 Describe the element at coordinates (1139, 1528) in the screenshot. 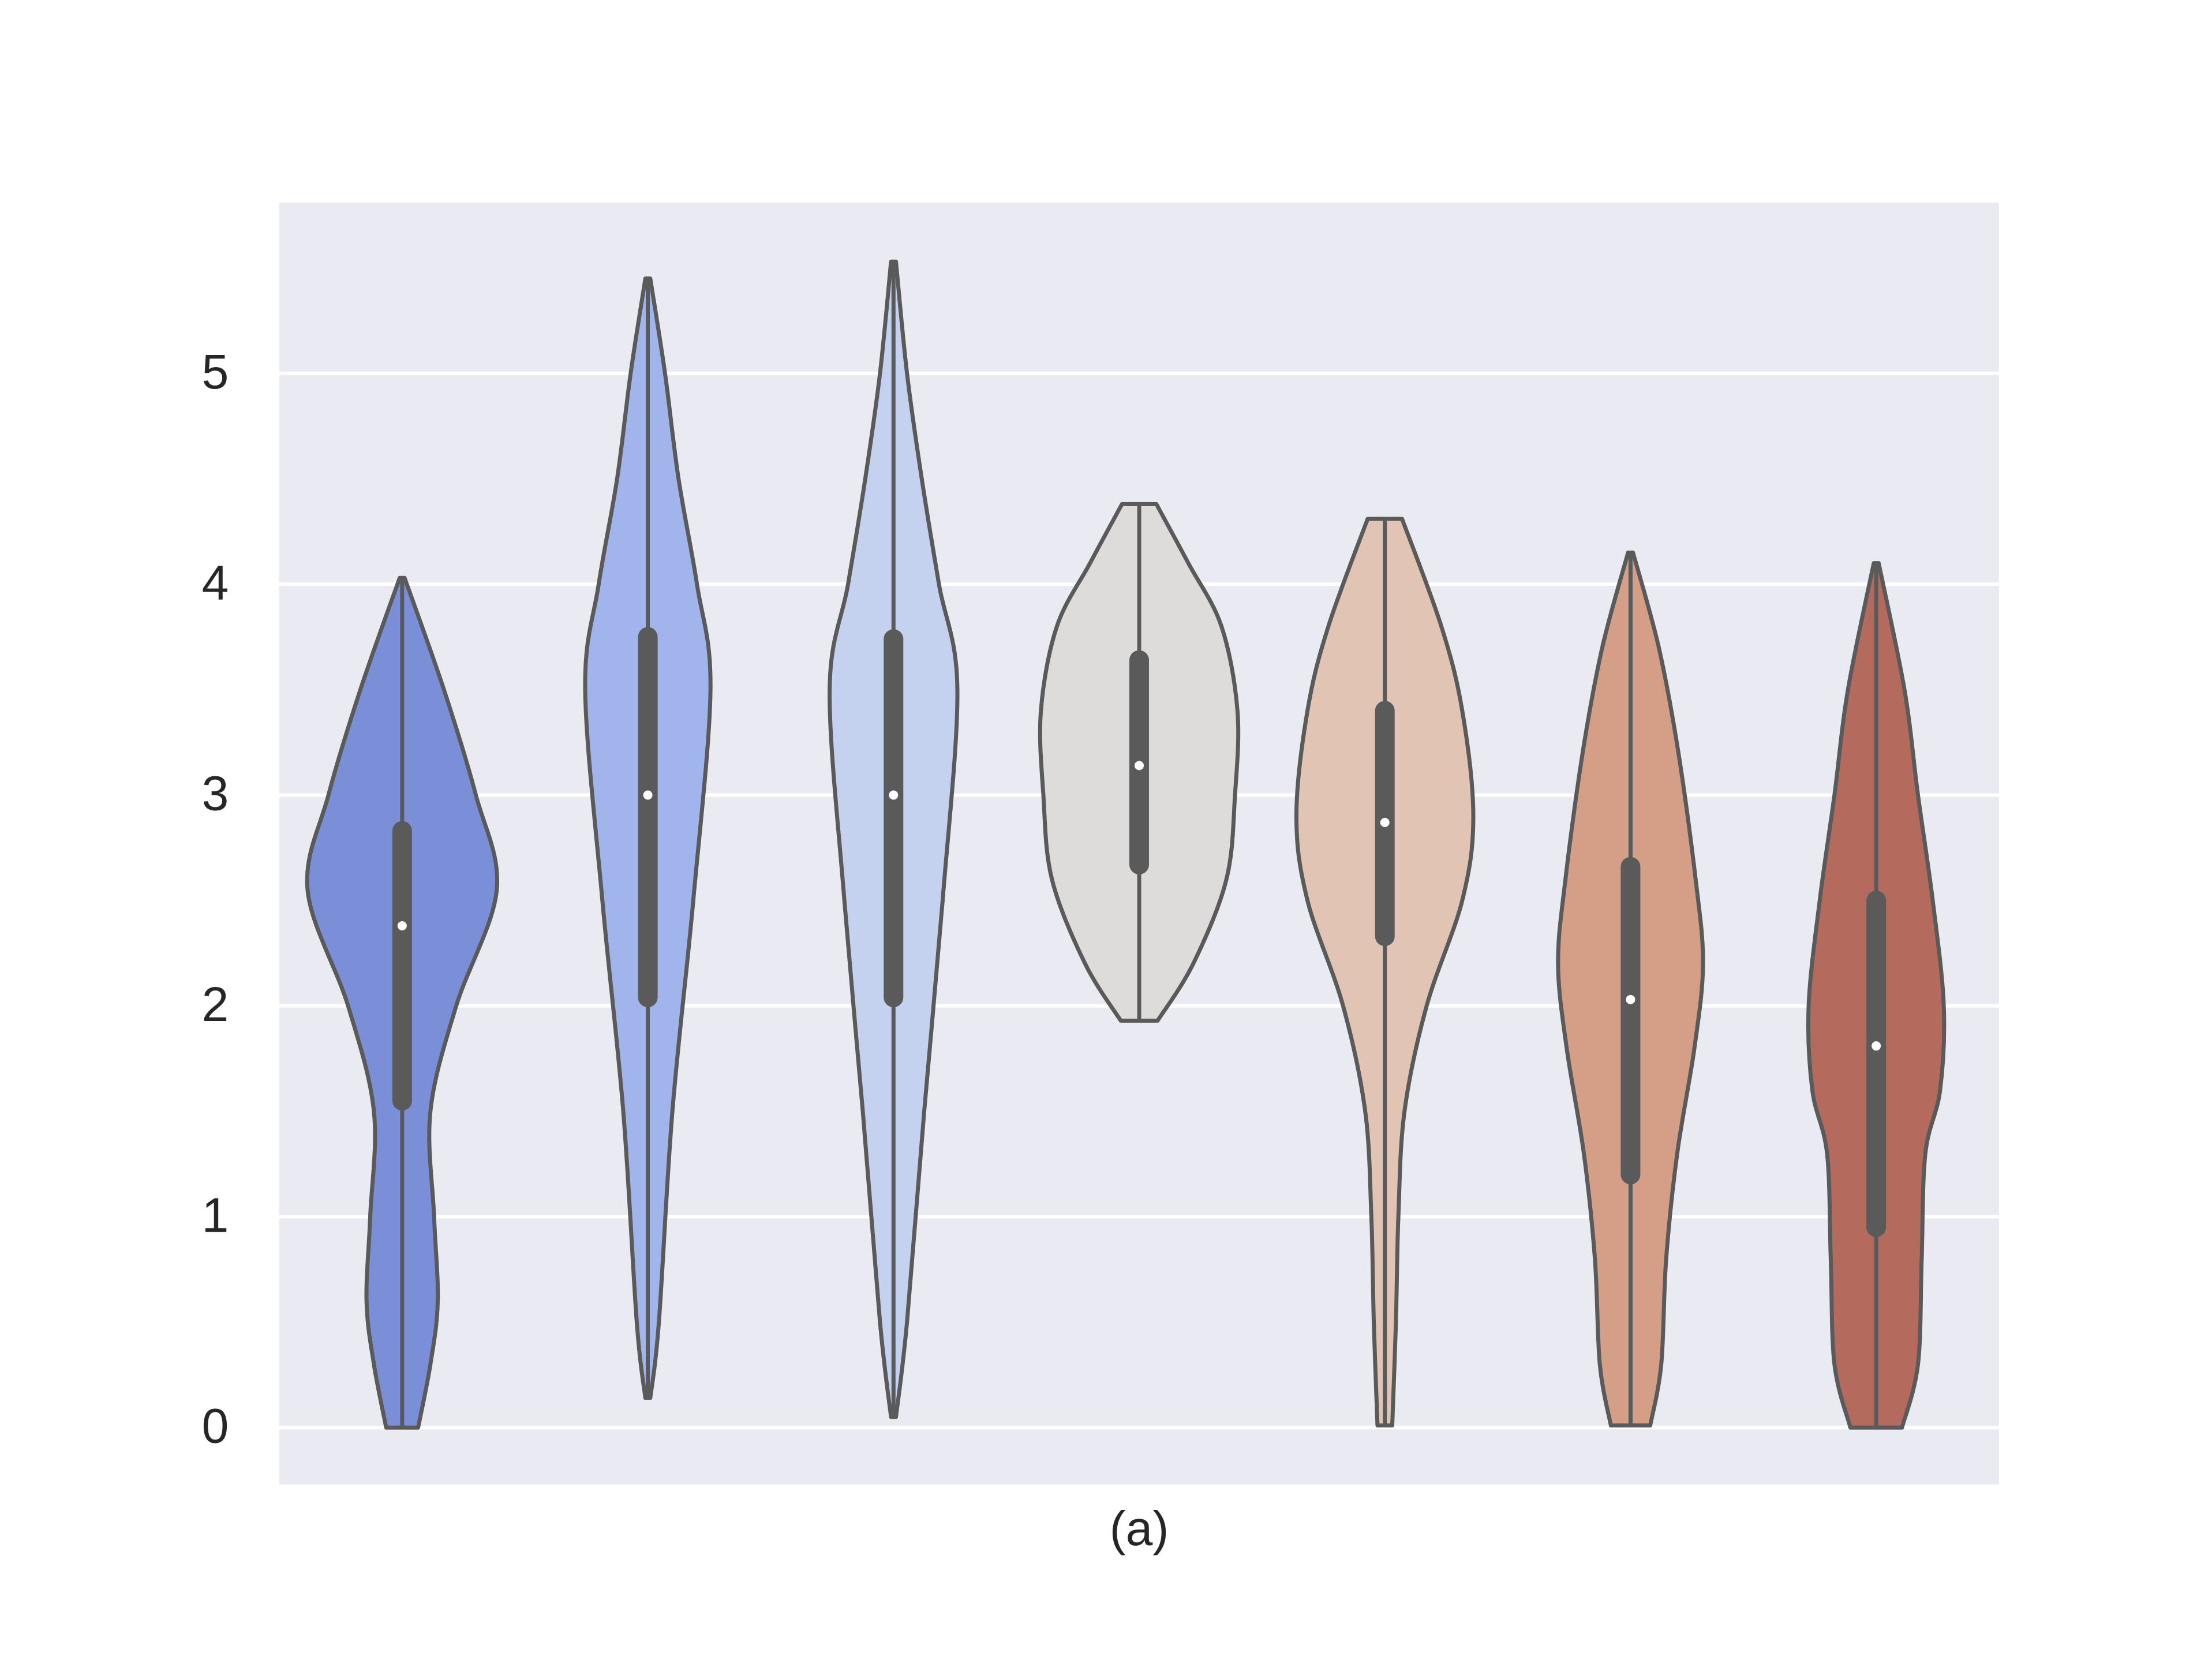

I see `x-axis-label: (a)` at that location.